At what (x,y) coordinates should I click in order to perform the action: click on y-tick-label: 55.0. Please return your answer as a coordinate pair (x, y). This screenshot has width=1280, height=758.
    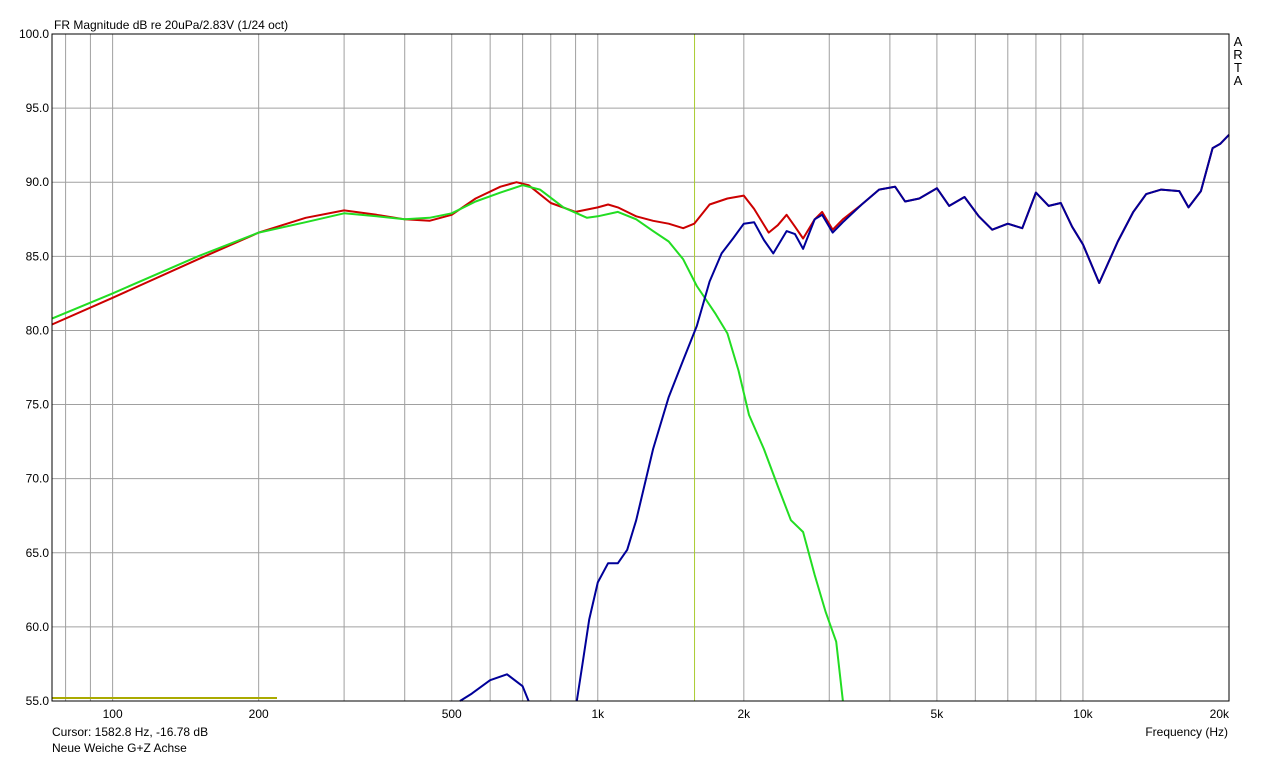
    Looking at the image, I should click on (38, 701).